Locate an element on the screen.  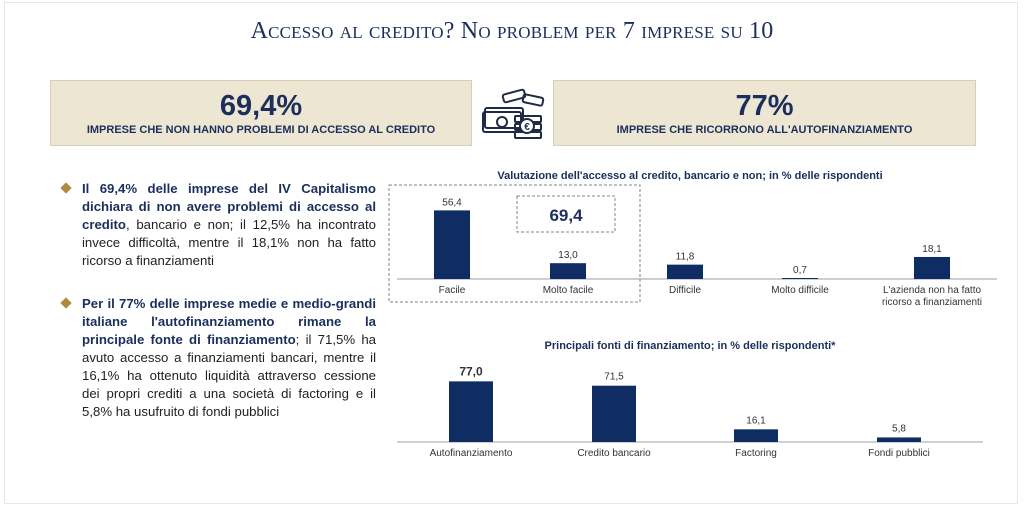
tick-label: Autofinanziamento is located at coordinates (471, 453).